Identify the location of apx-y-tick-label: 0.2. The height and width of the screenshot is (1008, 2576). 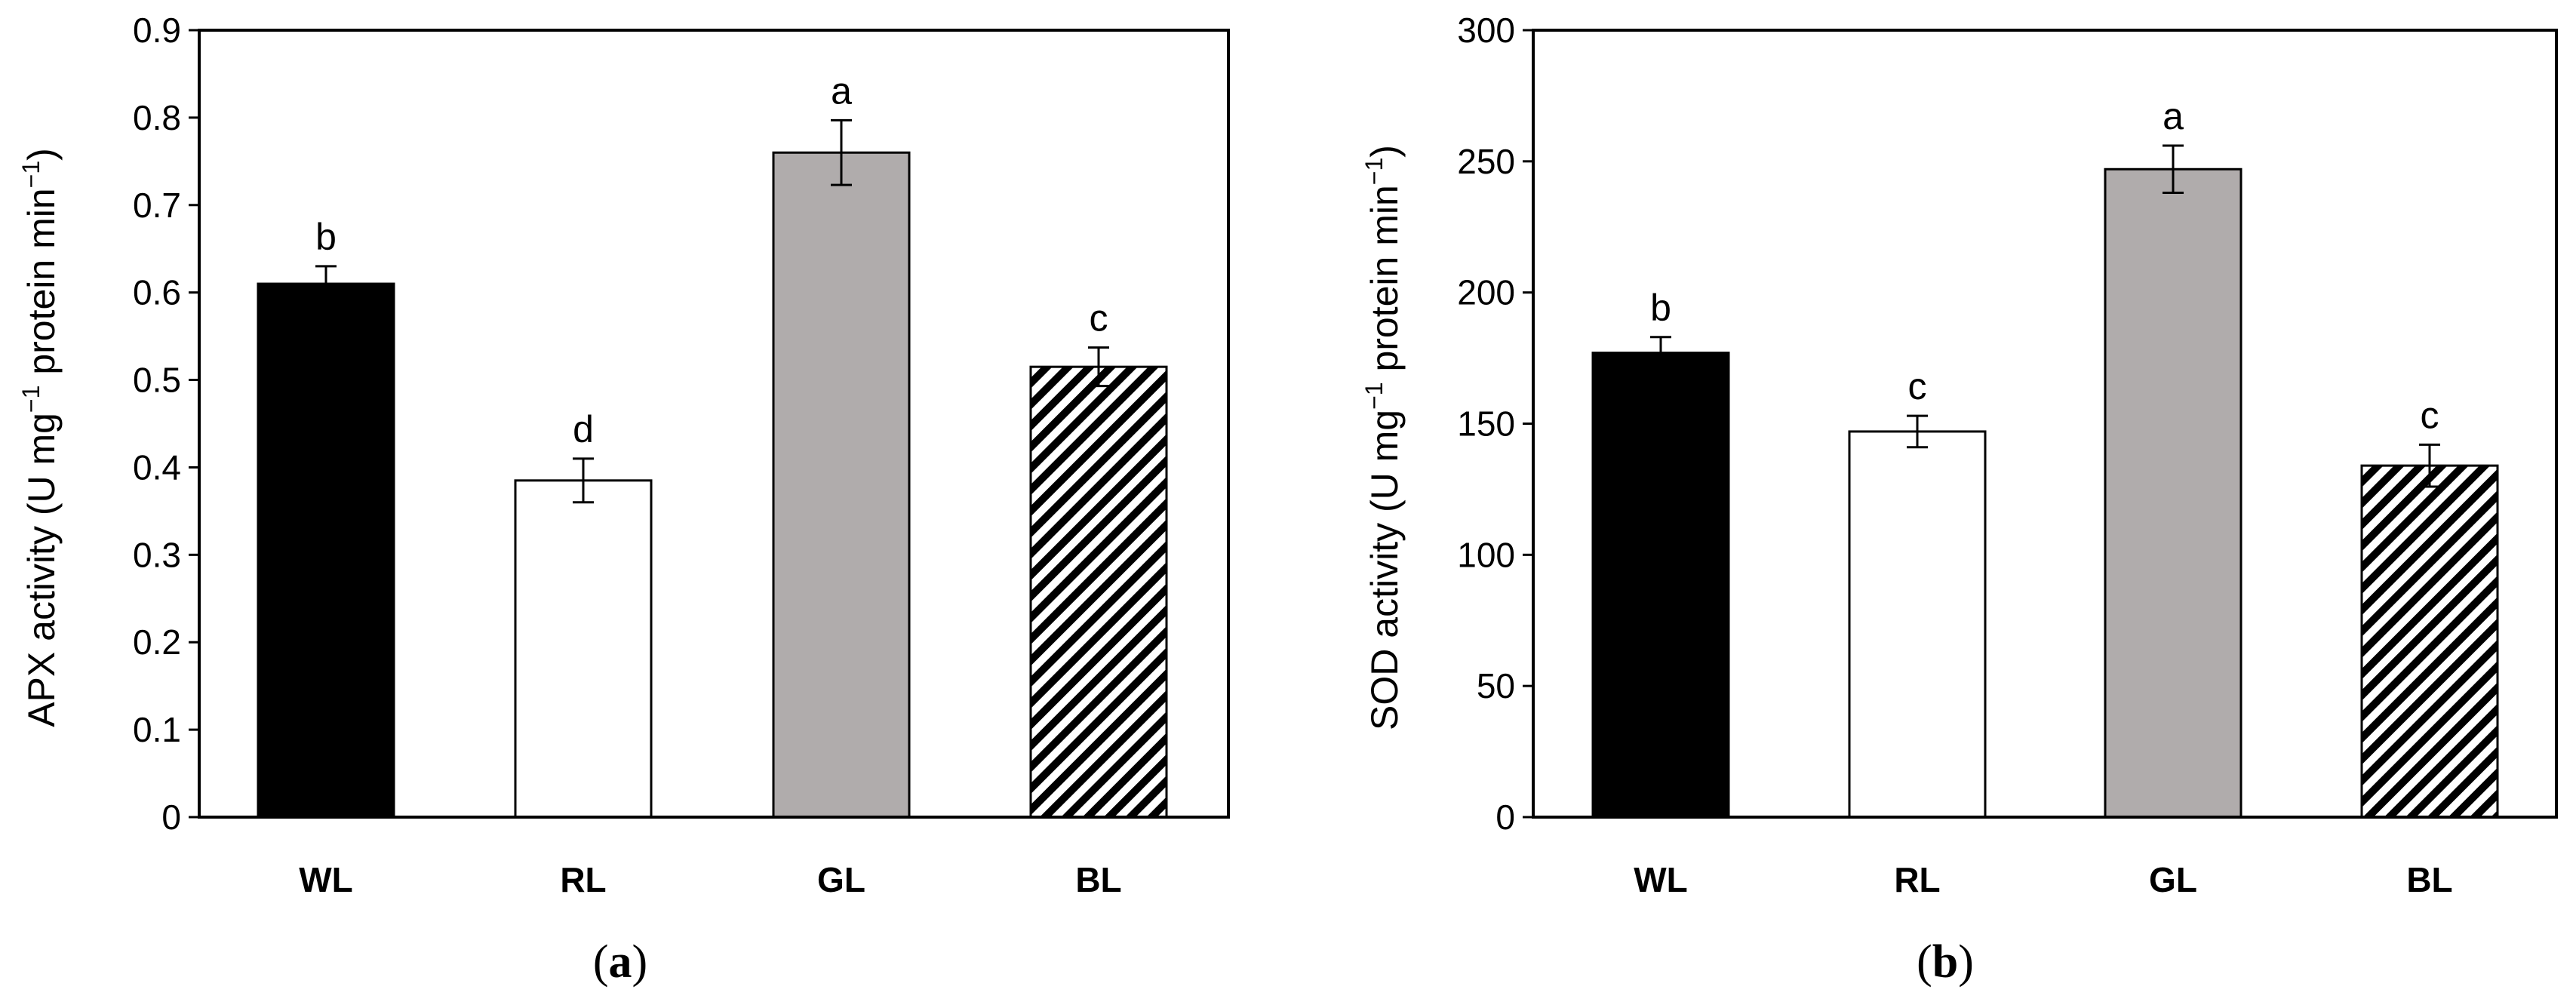
(157, 642).